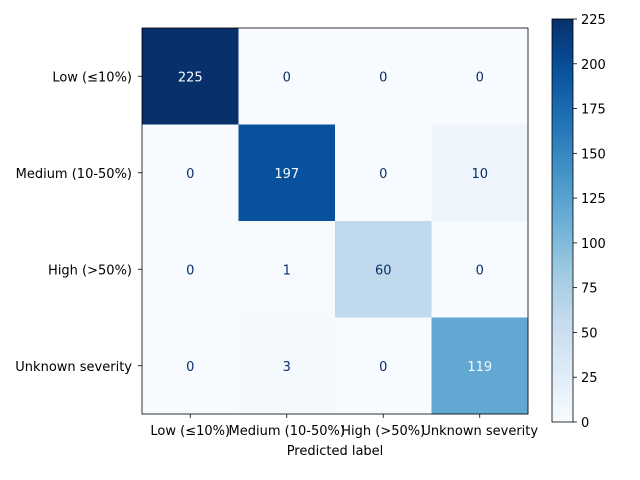  Describe the element at coordinates (593, 110) in the screenshot. I see `colorbar-tick-label: 175` at that location.